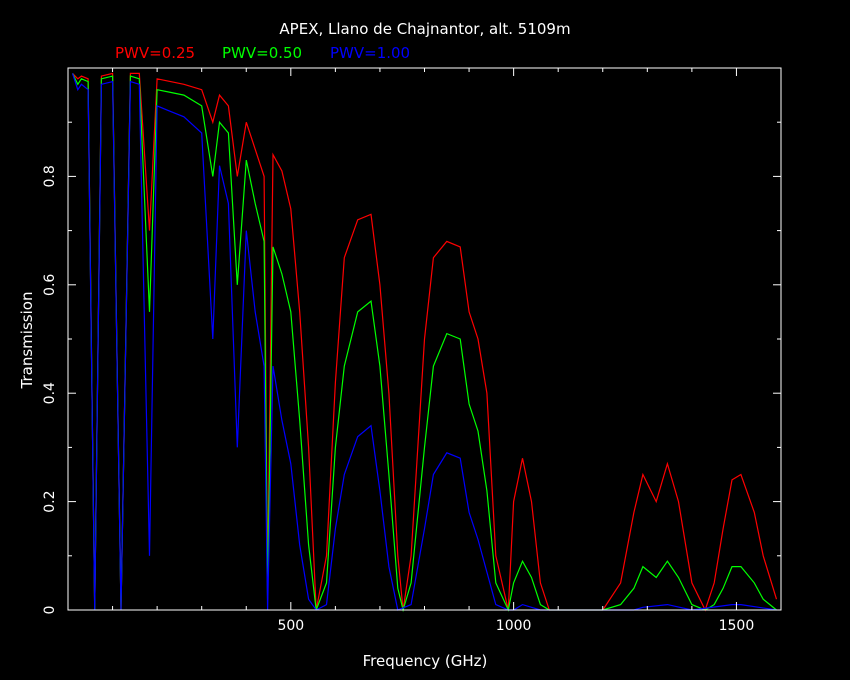 Image resolution: width=850 pixels, height=680 pixels. What do you see at coordinates (50, 610) in the screenshot?
I see `y-tick-label: 0` at bounding box center [50, 610].